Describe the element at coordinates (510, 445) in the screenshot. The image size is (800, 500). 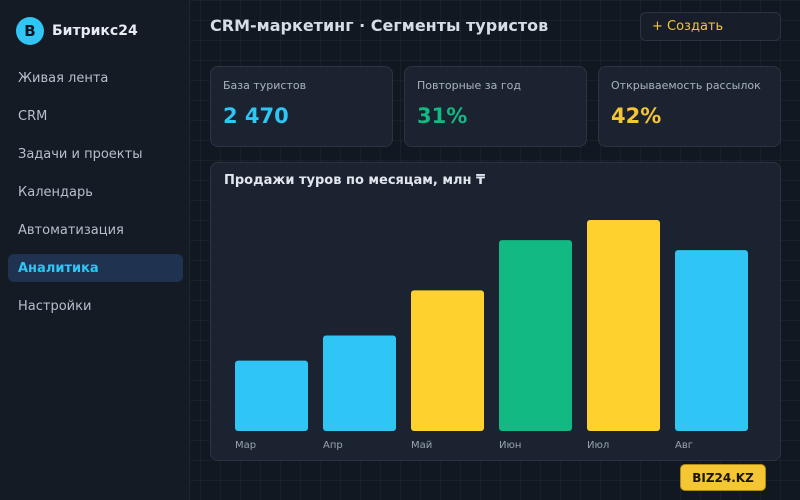
I see `x-tick-label: Июн` at that location.